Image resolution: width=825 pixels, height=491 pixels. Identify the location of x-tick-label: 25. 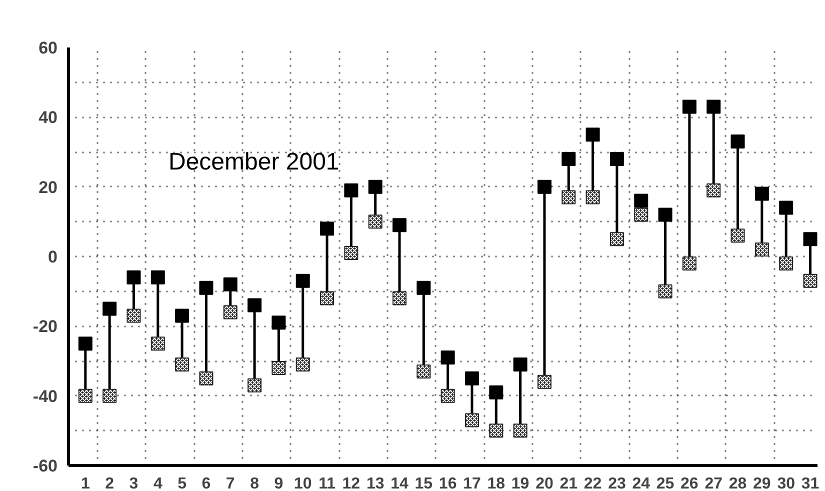
(665, 483).